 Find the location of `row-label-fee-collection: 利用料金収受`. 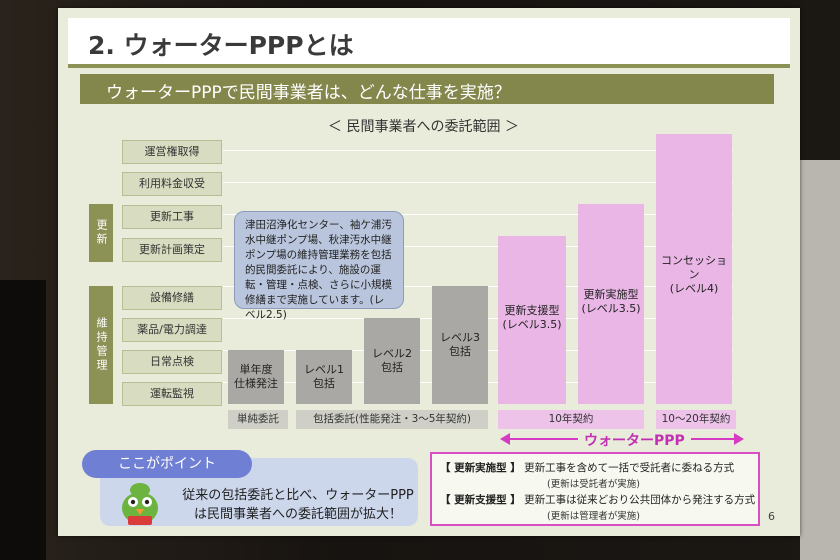

row-label-fee-collection: 利用料金収受 is located at coordinates (172, 184).